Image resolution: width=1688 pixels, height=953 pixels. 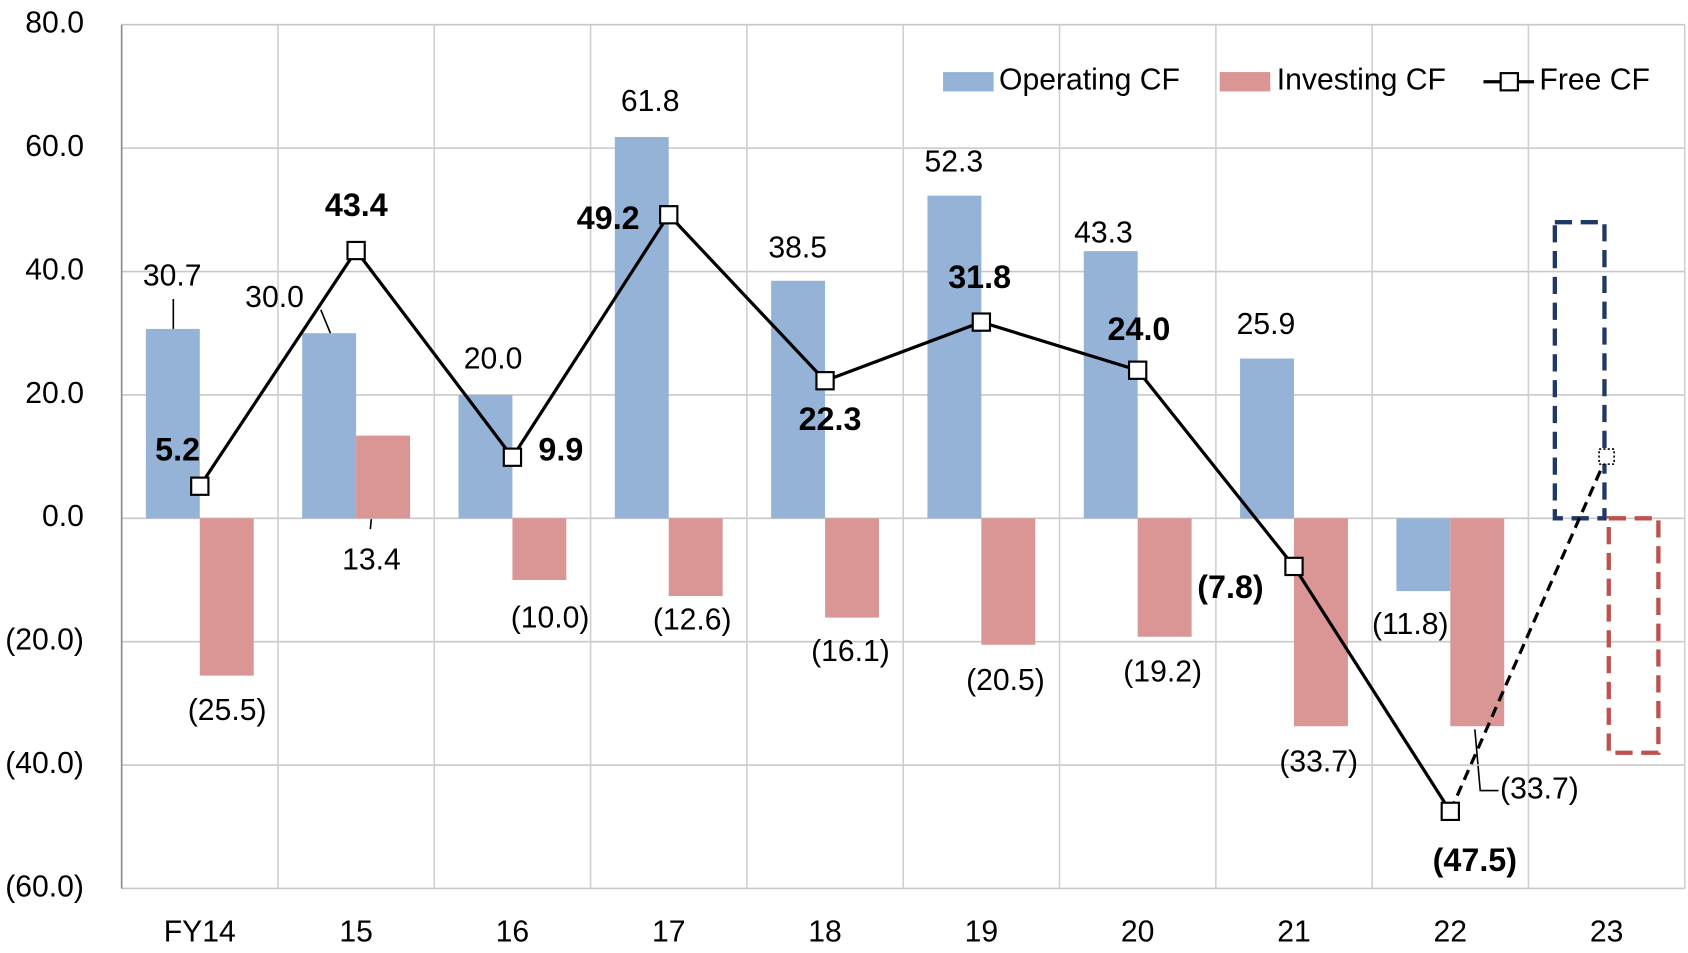 What do you see at coordinates (797, 248) in the screenshot?
I see `data-label: 38.5` at bounding box center [797, 248].